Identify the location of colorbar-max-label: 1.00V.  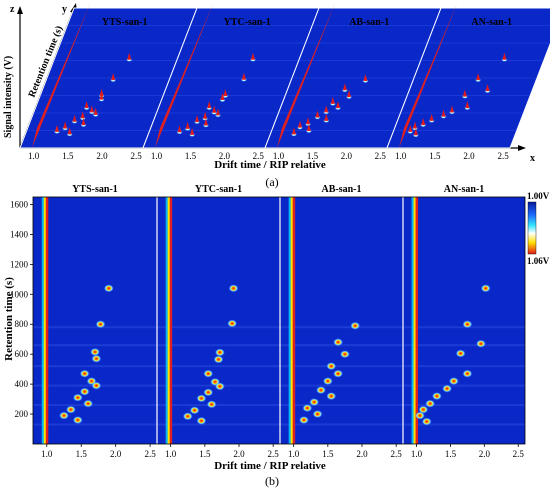
(538, 196).